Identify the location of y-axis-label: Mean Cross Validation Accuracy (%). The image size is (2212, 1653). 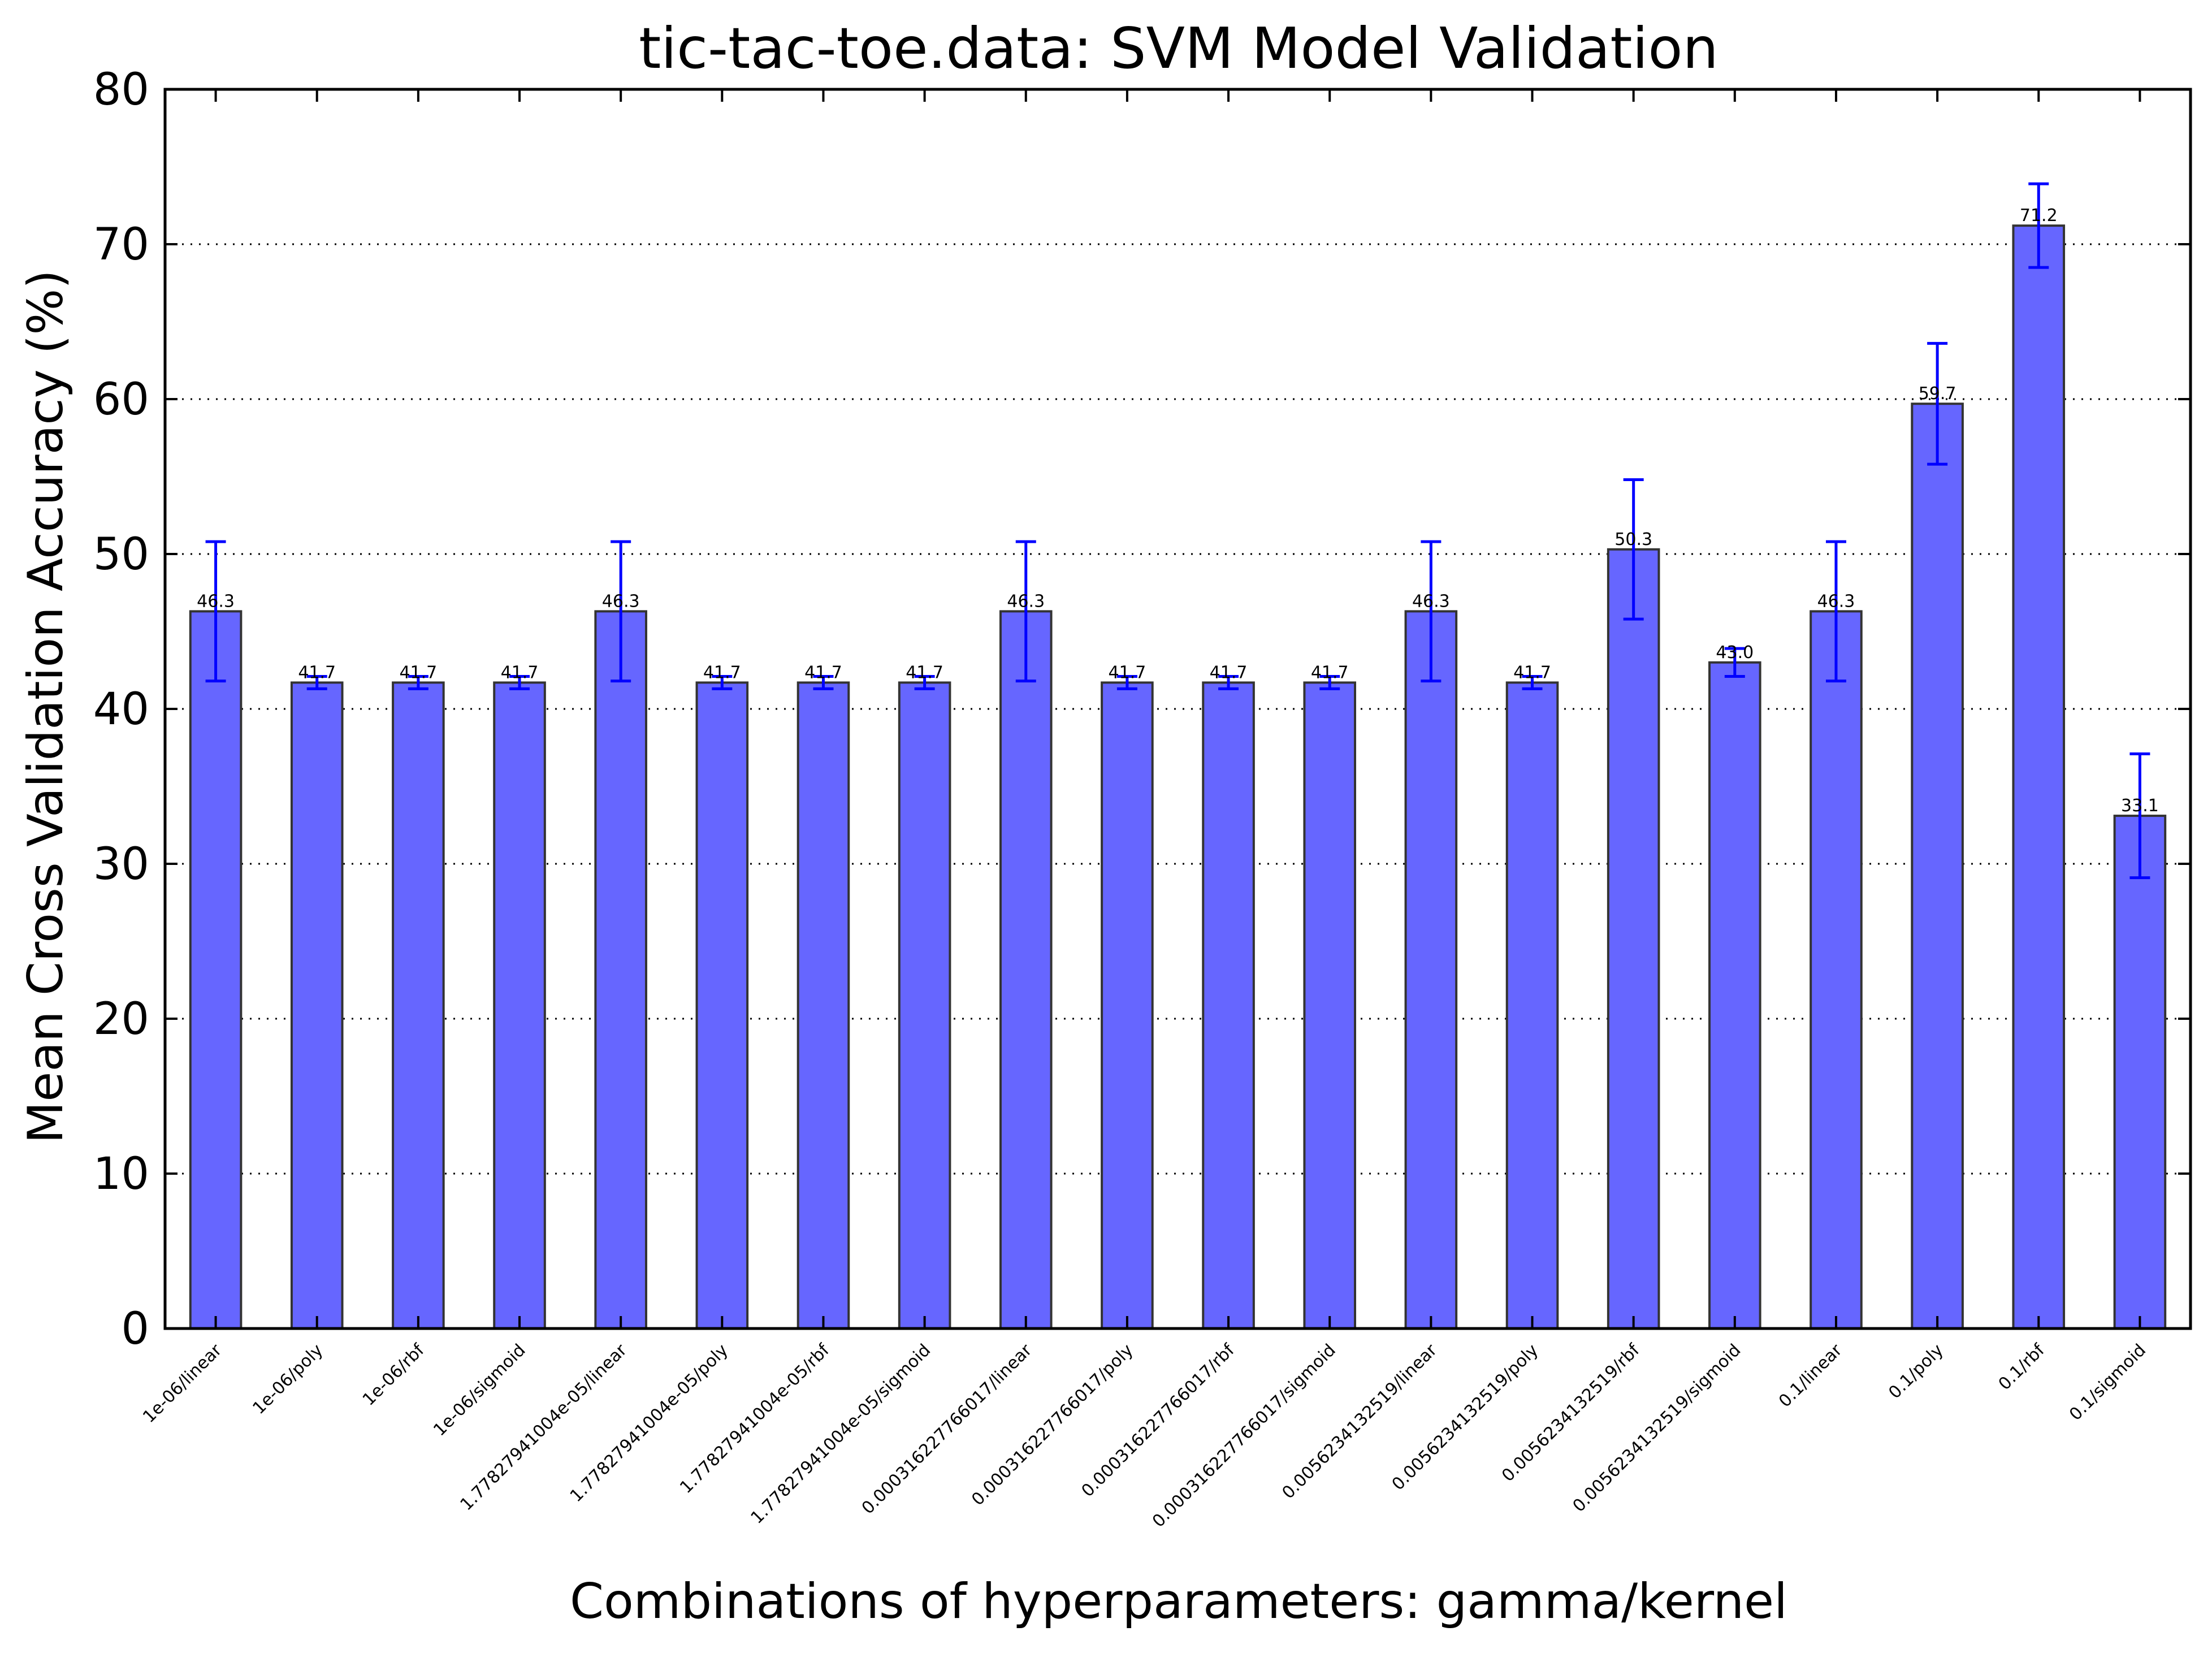
(46, 707).